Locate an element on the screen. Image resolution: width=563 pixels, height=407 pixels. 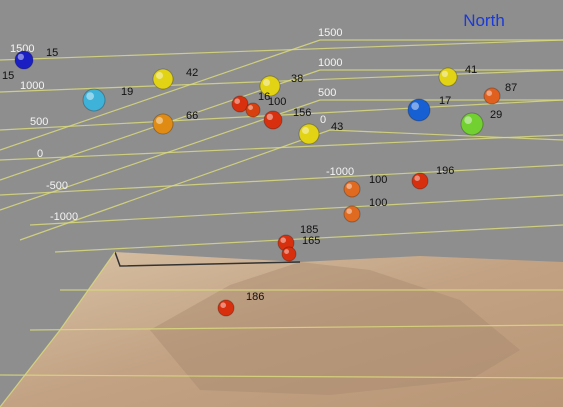
sphere-label: 196 is located at coordinates (445, 171).